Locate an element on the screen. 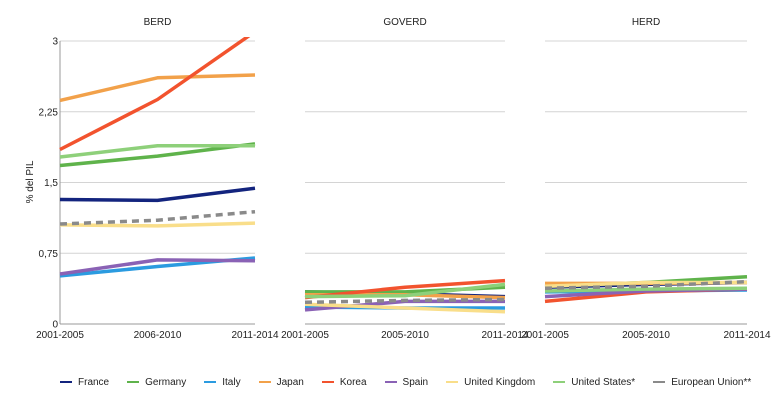  legend-item-united-states: United States* is located at coordinates (594, 382).